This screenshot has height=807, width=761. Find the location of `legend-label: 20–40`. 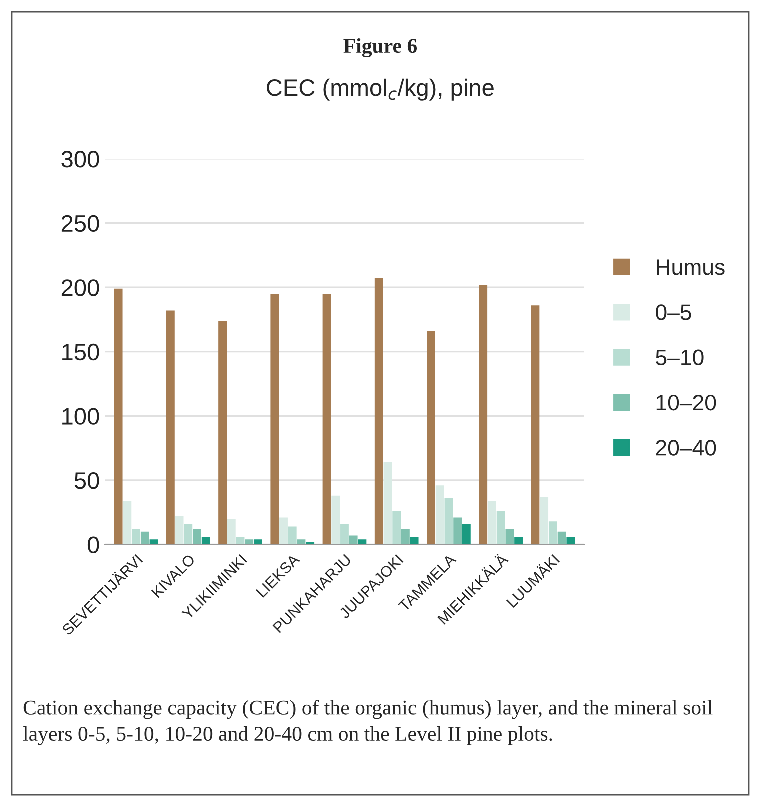

legend-label: 20–40 is located at coordinates (686, 448).